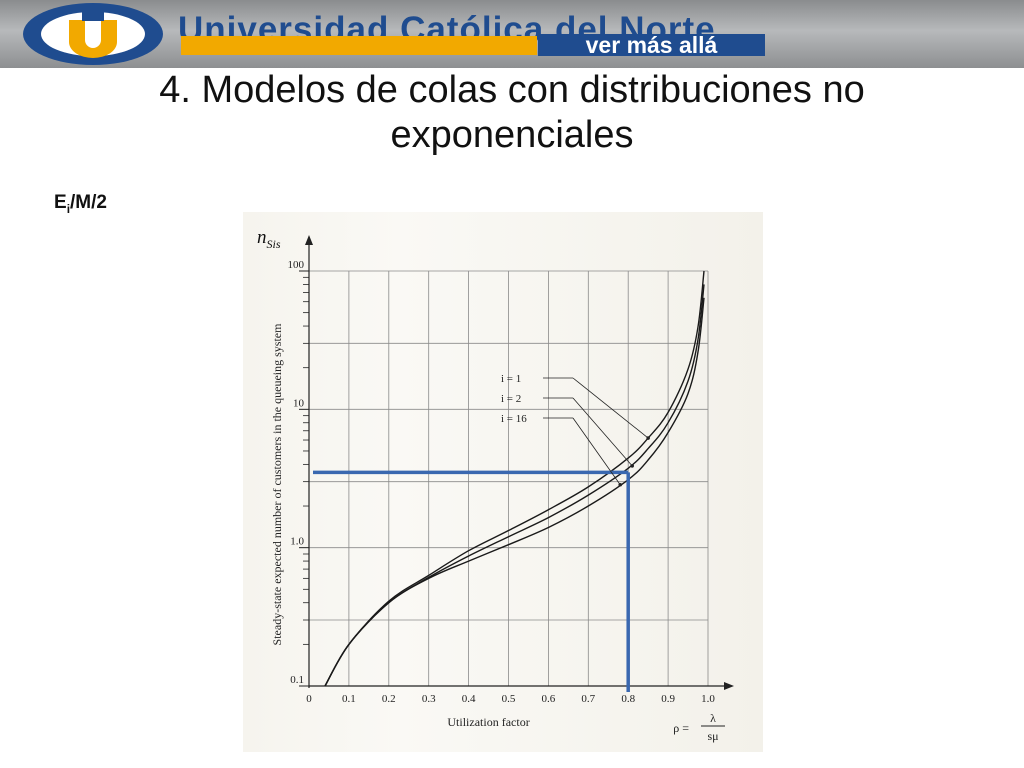 The image size is (1024, 768). Describe the element at coordinates (93, 34) in the screenshot. I see `university-seal-logo` at that location.